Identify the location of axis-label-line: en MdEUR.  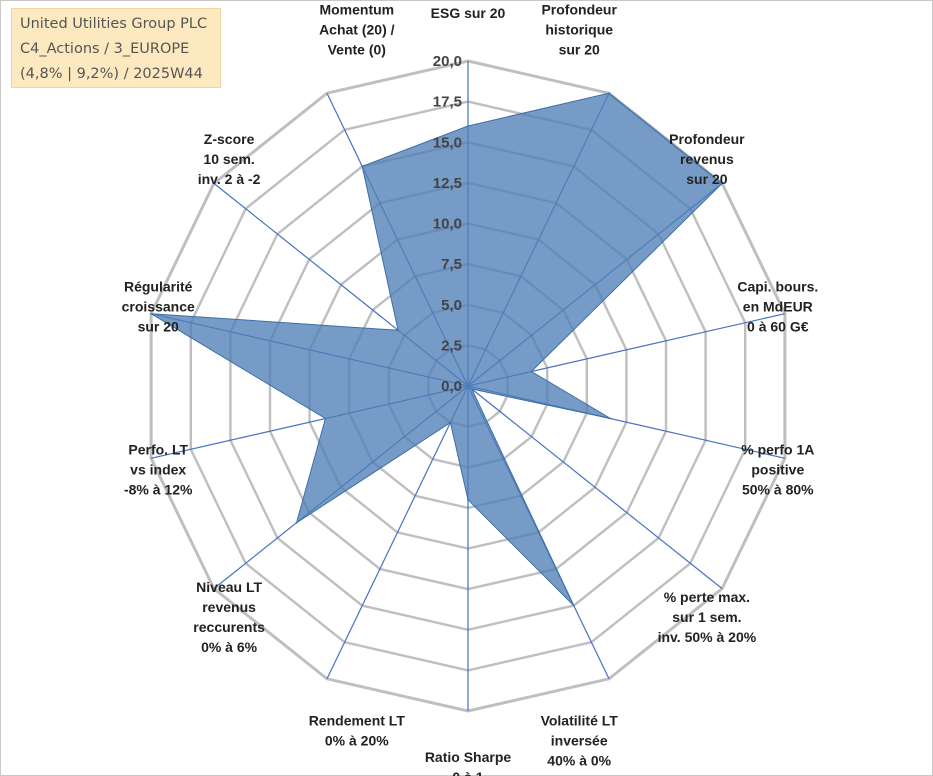
(778, 306).